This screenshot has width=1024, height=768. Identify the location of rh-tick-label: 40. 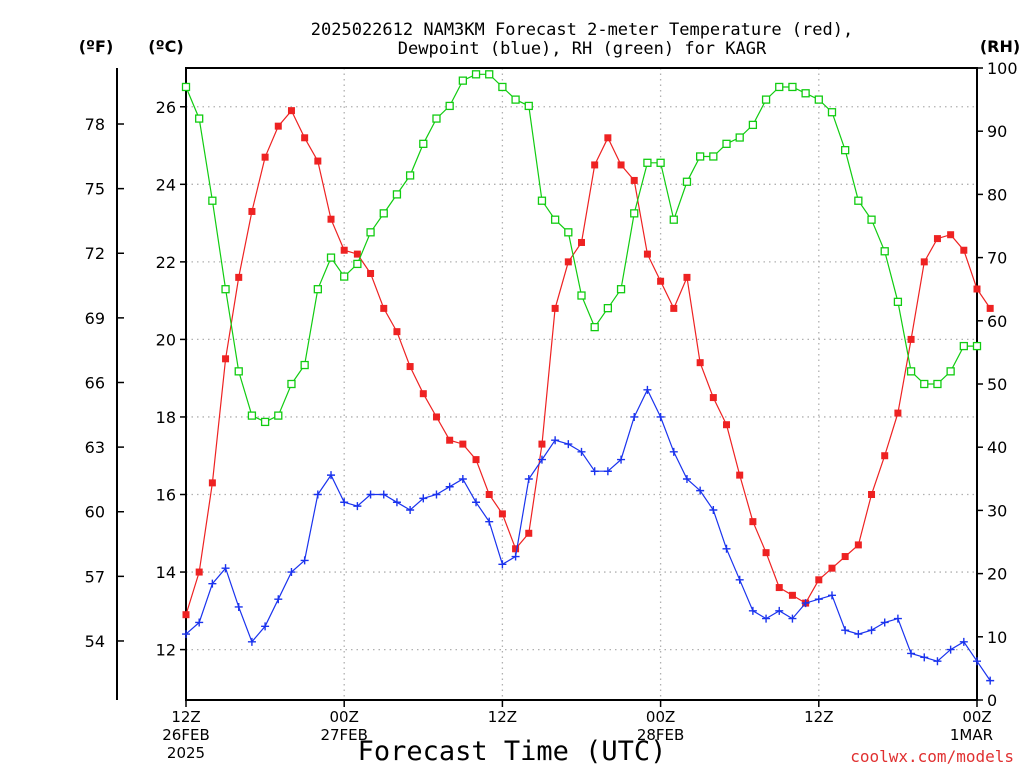
(997, 447).